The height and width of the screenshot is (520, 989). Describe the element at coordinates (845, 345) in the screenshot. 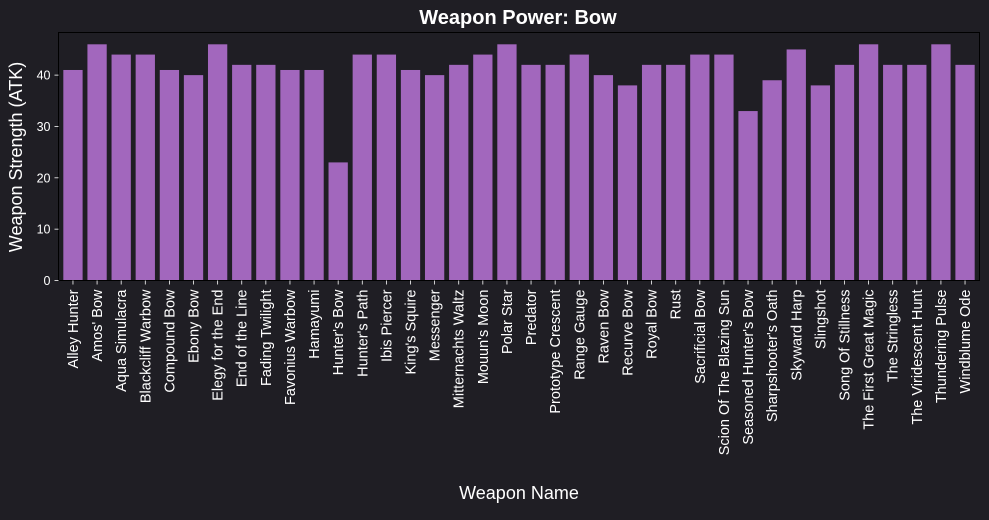

I see `x-tick-label: Song Of Stillness` at that location.